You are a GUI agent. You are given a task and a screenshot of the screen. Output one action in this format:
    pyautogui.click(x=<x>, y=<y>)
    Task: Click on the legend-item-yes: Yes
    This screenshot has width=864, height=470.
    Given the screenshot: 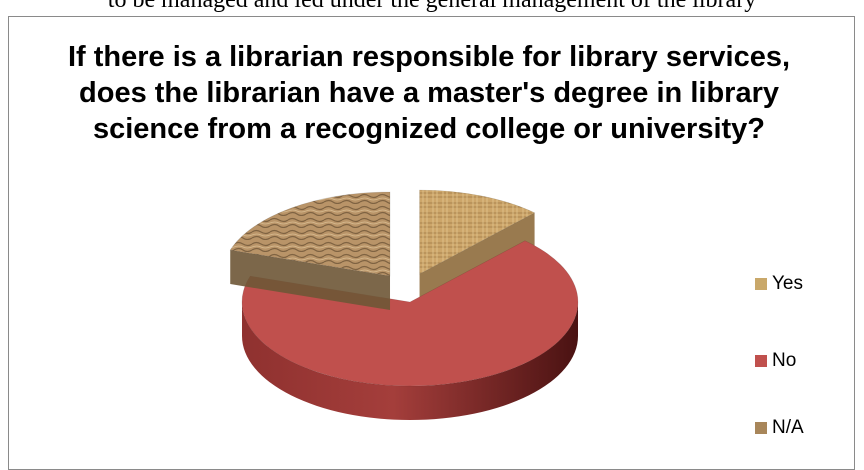 What is the action you would take?
    pyautogui.click(x=779, y=284)
    